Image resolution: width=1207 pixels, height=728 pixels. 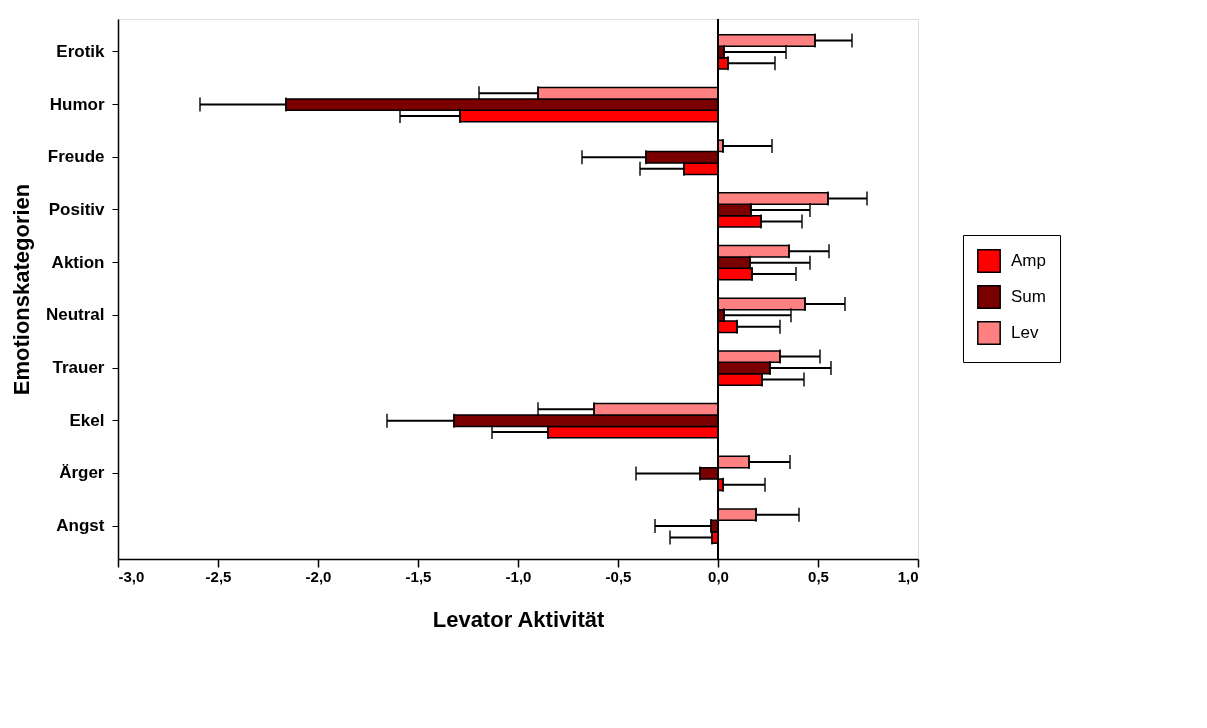 What do you see at coordinates (77, 209) in the screenshot?
I see `y-tick-label: Positiv` at bounding box center [77, 209].